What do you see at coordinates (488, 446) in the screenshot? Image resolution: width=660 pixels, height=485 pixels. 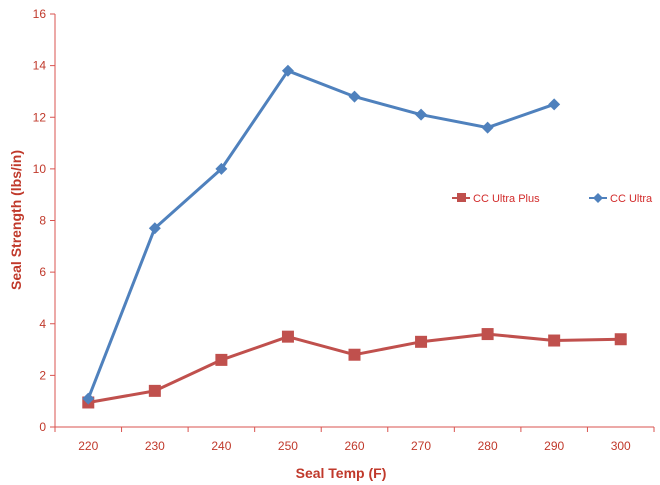 I see `x-tick-label: 280` at bounding box center [488, 446].